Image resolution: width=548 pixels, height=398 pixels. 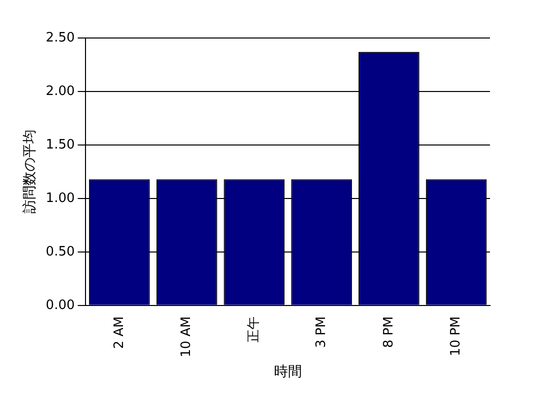 I want to click on x-tick-label: 10 AM, so click(x=186, y=337).